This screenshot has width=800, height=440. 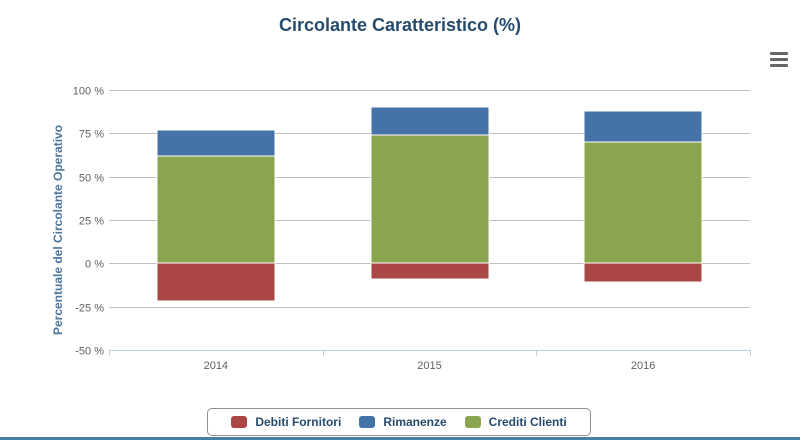 I want to click on legend-label: Crediti Clienti, so click(x=527, y=422).